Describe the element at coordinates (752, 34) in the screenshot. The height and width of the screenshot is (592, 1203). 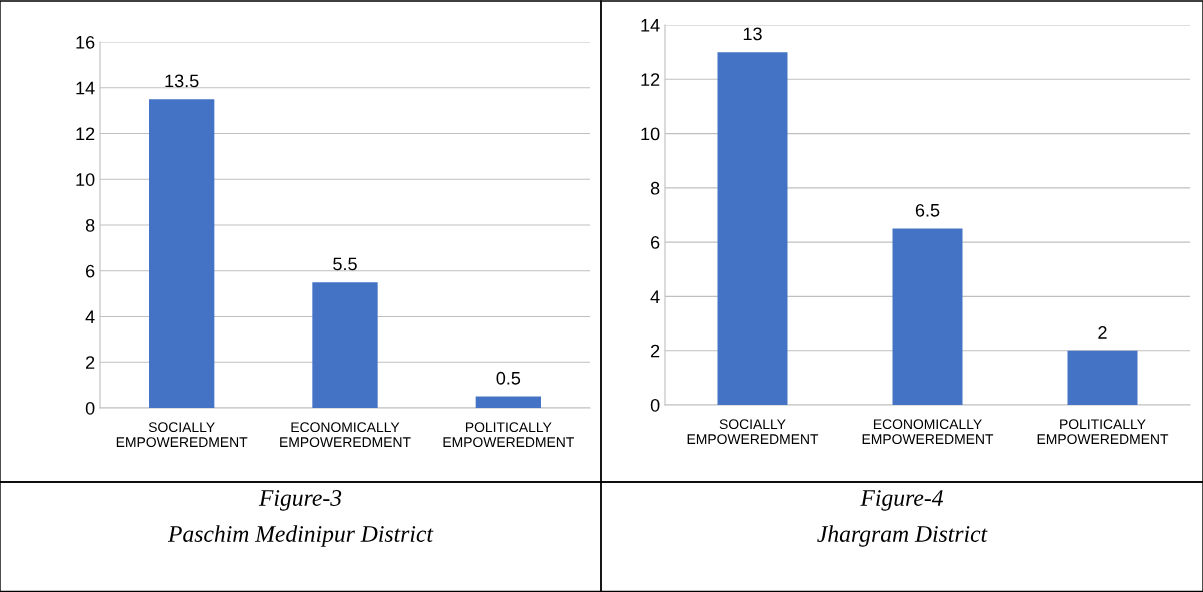
I see `data-label: 13` at that location.